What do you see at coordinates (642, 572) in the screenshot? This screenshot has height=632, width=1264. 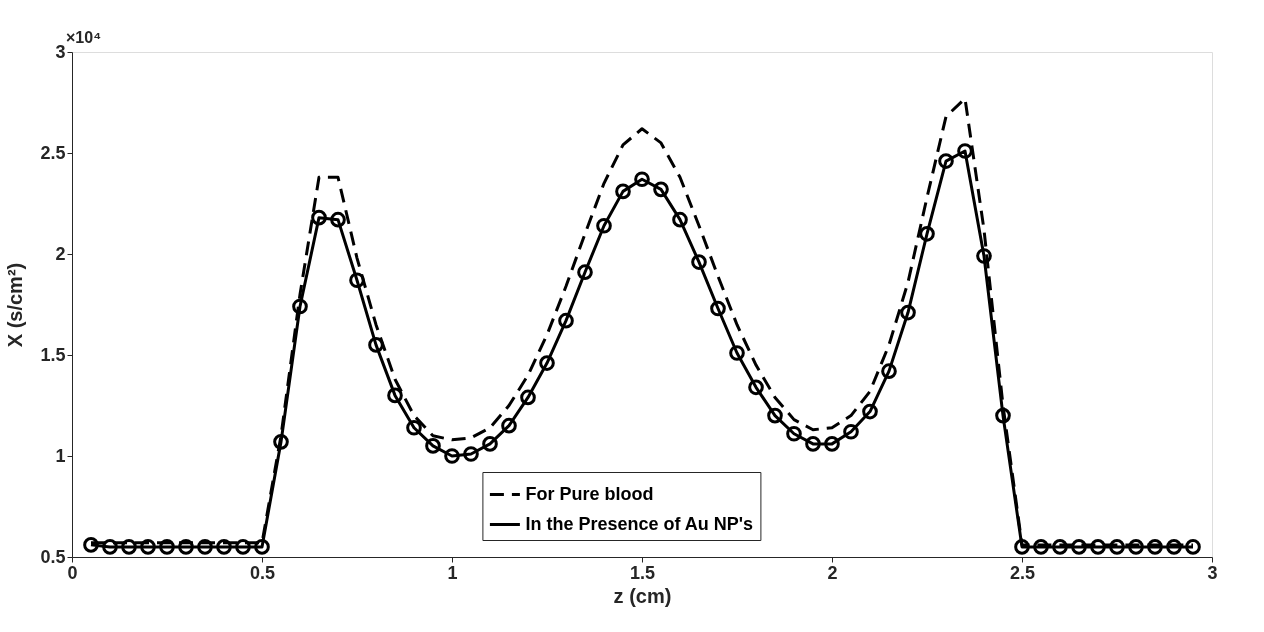 I see `x-tick-label: 1.5` at bounding box center [642, 572].